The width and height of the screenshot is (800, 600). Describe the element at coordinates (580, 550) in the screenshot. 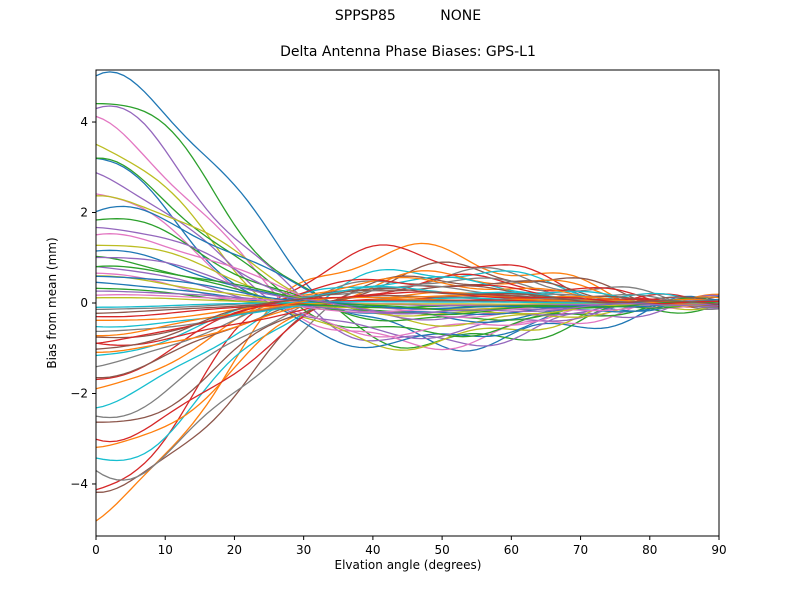

I see `x-tick-label: 70` at that location.